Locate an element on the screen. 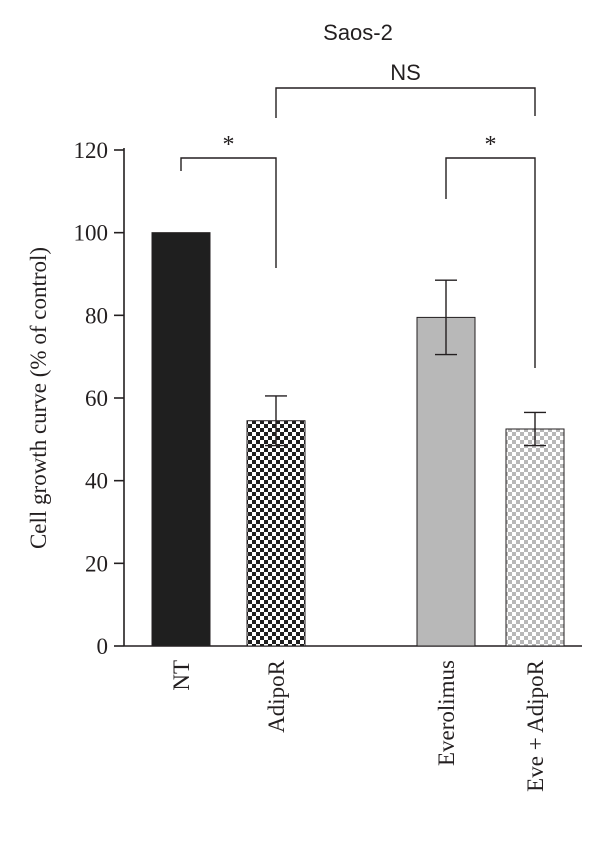 This screenshot has width=600, height=852. error-bars is located at coordinates (405, 363).